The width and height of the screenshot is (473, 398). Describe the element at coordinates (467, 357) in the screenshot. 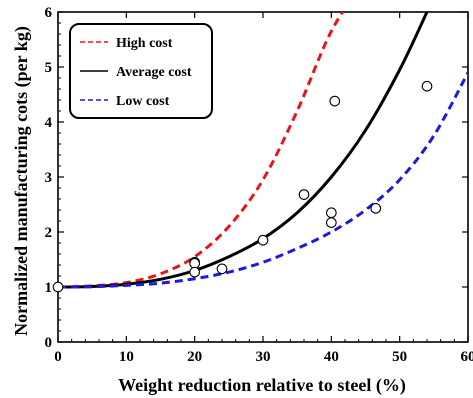

I see `x-tick-label: 60` at that location.